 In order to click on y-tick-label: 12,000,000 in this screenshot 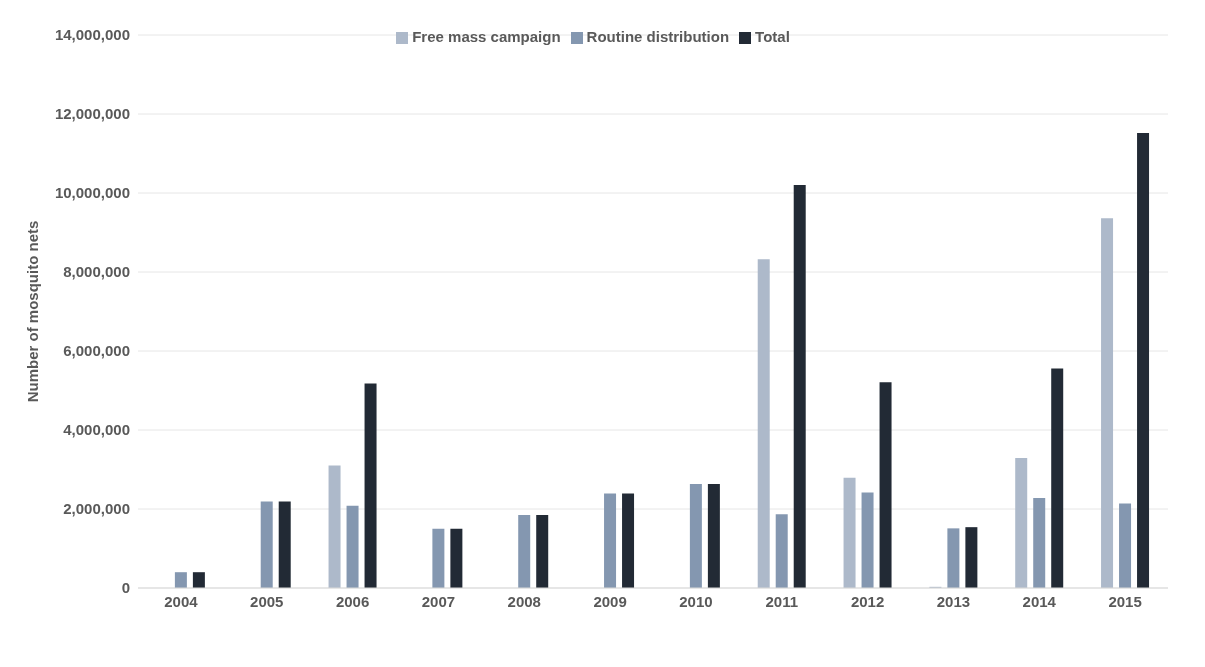, I will do `click(92, 114)`.